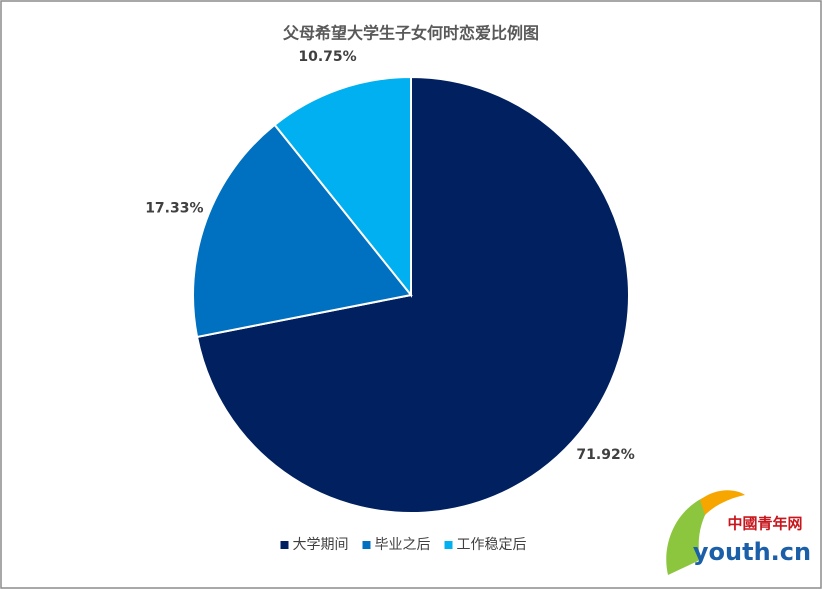  Describe the element at coordinates (752, 552) in the screenshot. I see `watermark-site: youth.cn` at that location.